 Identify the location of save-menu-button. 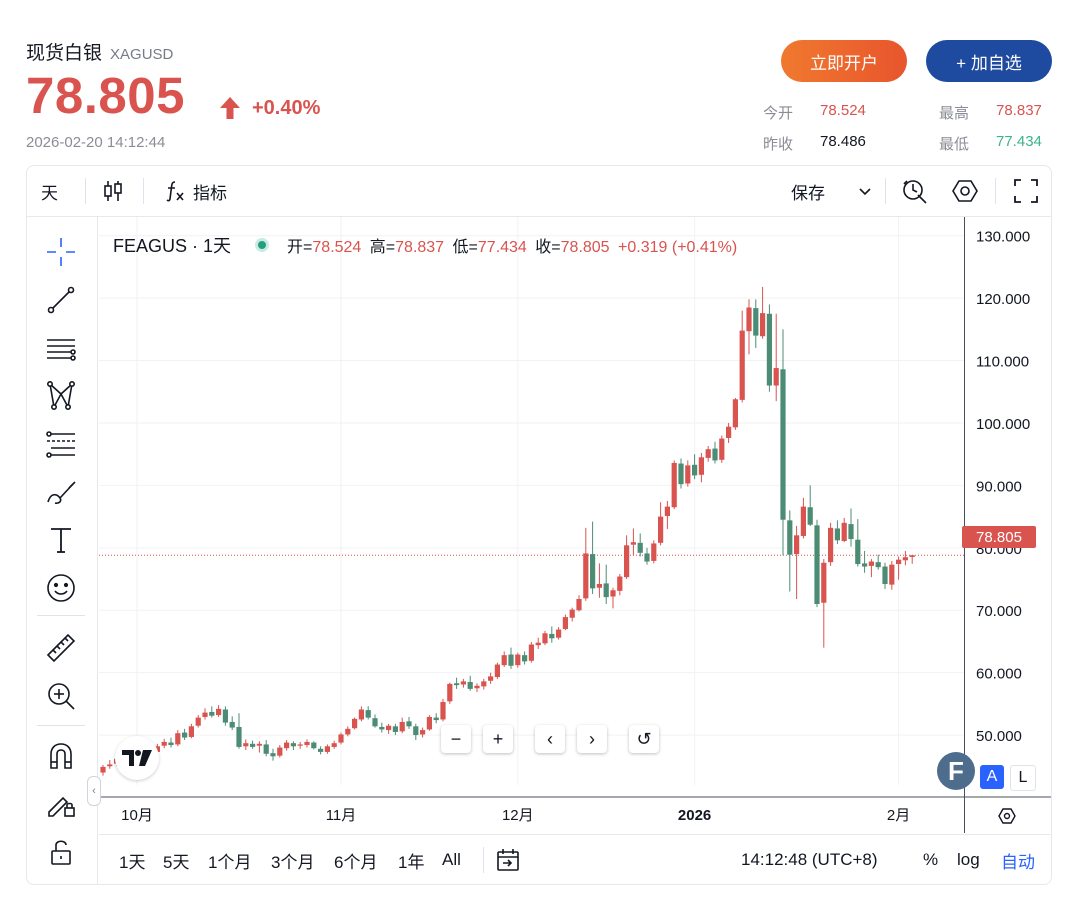
(865, 191).